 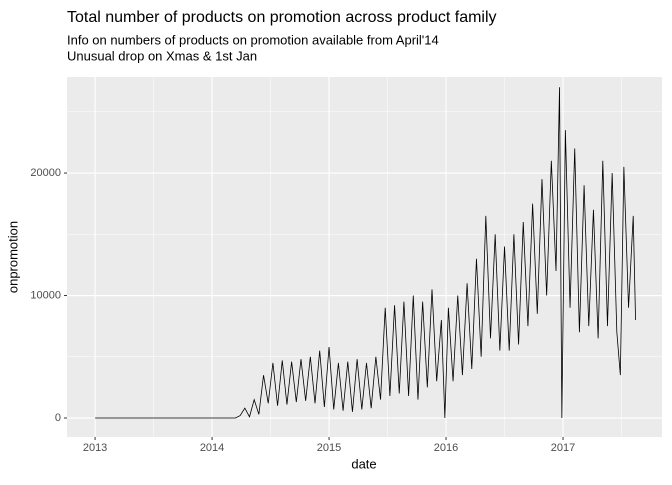 I want to click on x-tick-label: 2016, so click(x=446, y=448).